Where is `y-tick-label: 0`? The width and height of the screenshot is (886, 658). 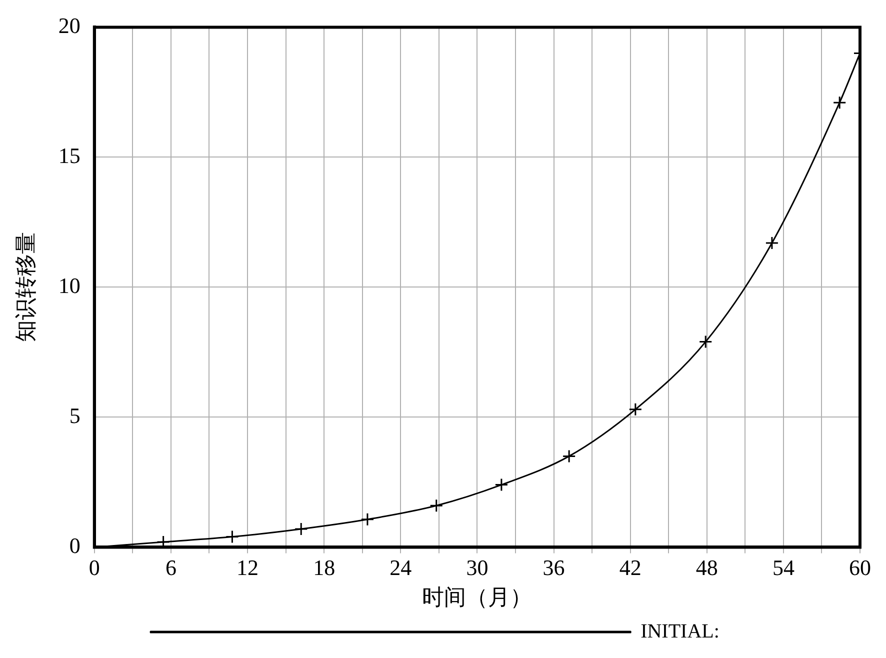 y-tick-label: 0 is located at coordinates (74, 545).